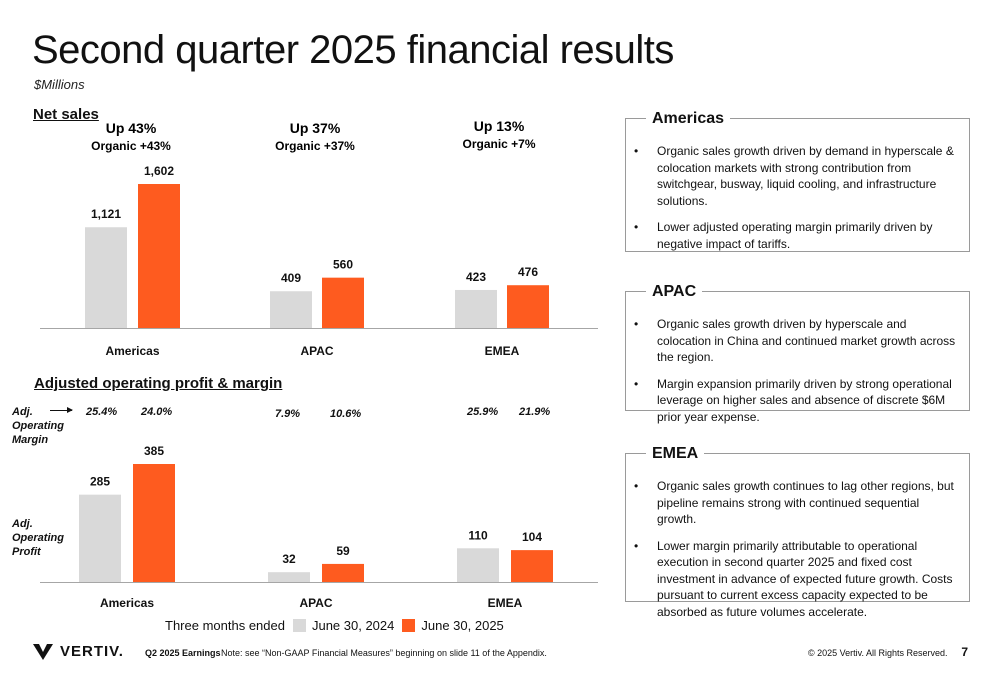 This screenshot has height=685, width=1000. What do you see at coordinates (343, 572) in the screenshot?
I see `op-profit-bar-apac-2025` at bounding box center [343, 572].